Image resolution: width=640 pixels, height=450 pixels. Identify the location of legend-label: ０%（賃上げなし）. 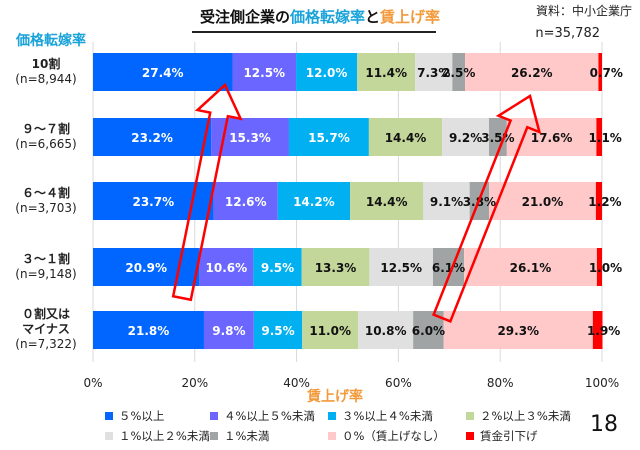
(393, 436).